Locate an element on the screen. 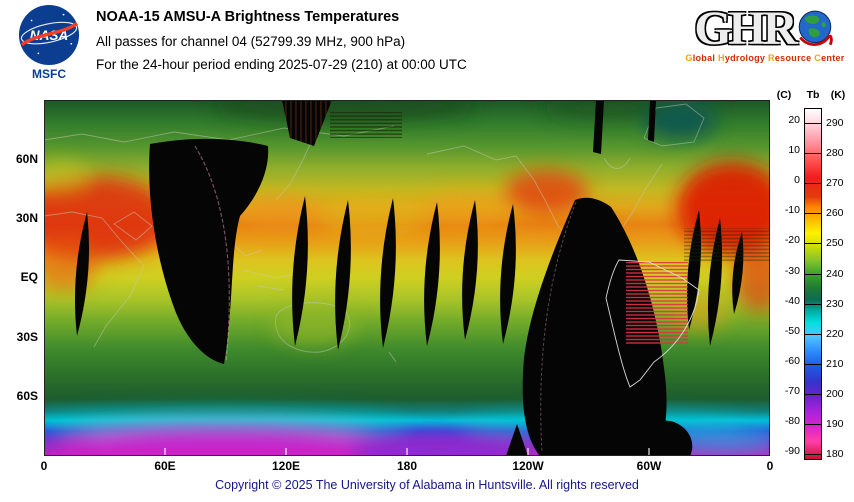 The width and height of the screenshot is (854, 502). ghrc-subtitle: Global Hydrology Resource Center is located at coordinates (765, 58).